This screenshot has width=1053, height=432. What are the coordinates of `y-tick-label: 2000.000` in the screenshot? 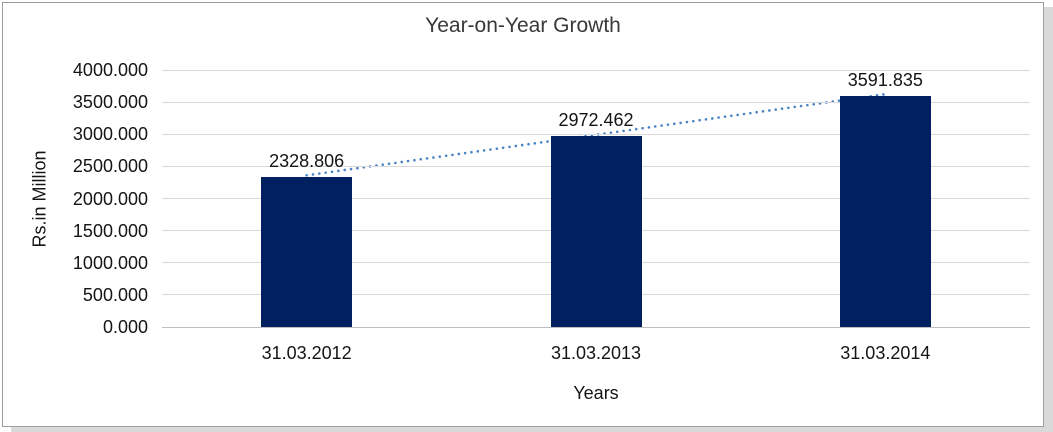 It's located at (110, 198).